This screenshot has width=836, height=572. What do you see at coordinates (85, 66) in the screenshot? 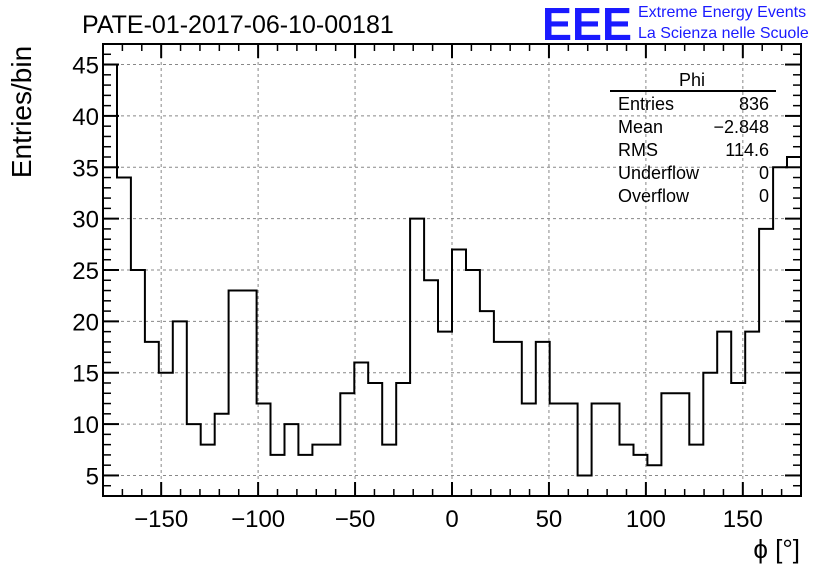
I see `y-tick-label: 45` at bounding box center [85, 66].